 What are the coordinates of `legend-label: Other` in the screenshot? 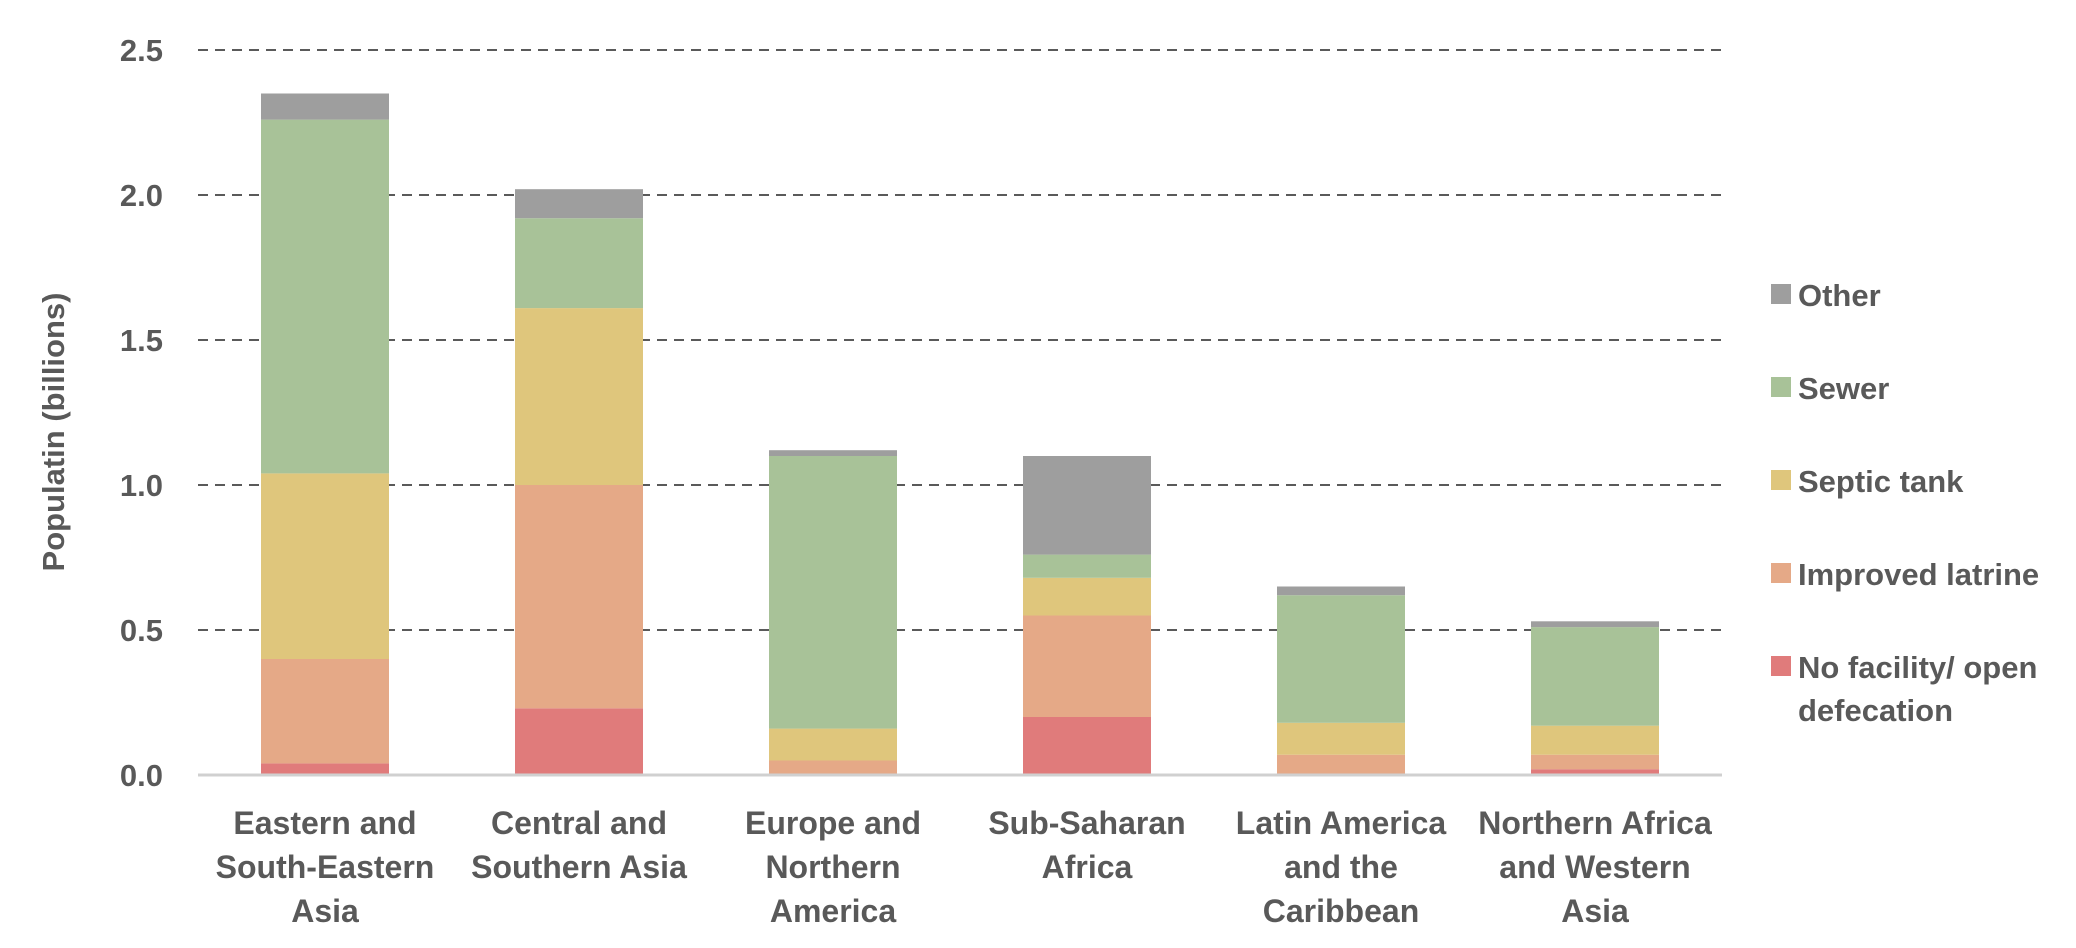 It's located at (1839, 295).